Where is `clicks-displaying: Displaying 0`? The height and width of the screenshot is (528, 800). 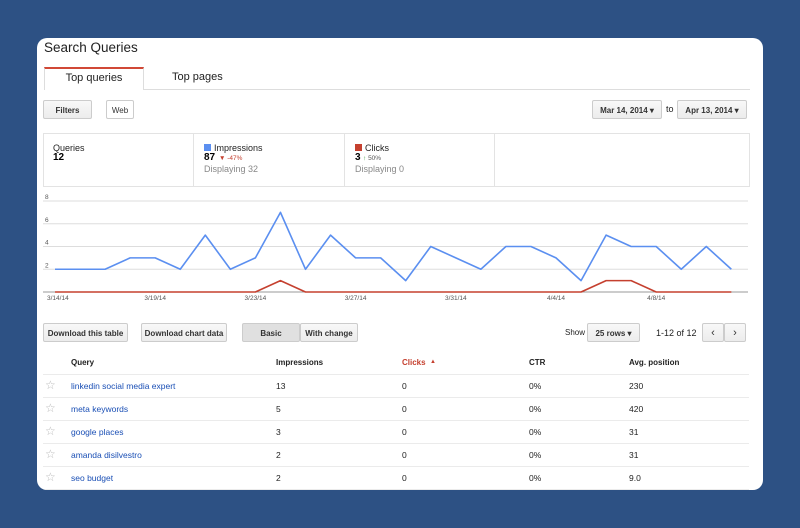
clicks-displaying: Displaying 0 is located at coordinates (380, 169).